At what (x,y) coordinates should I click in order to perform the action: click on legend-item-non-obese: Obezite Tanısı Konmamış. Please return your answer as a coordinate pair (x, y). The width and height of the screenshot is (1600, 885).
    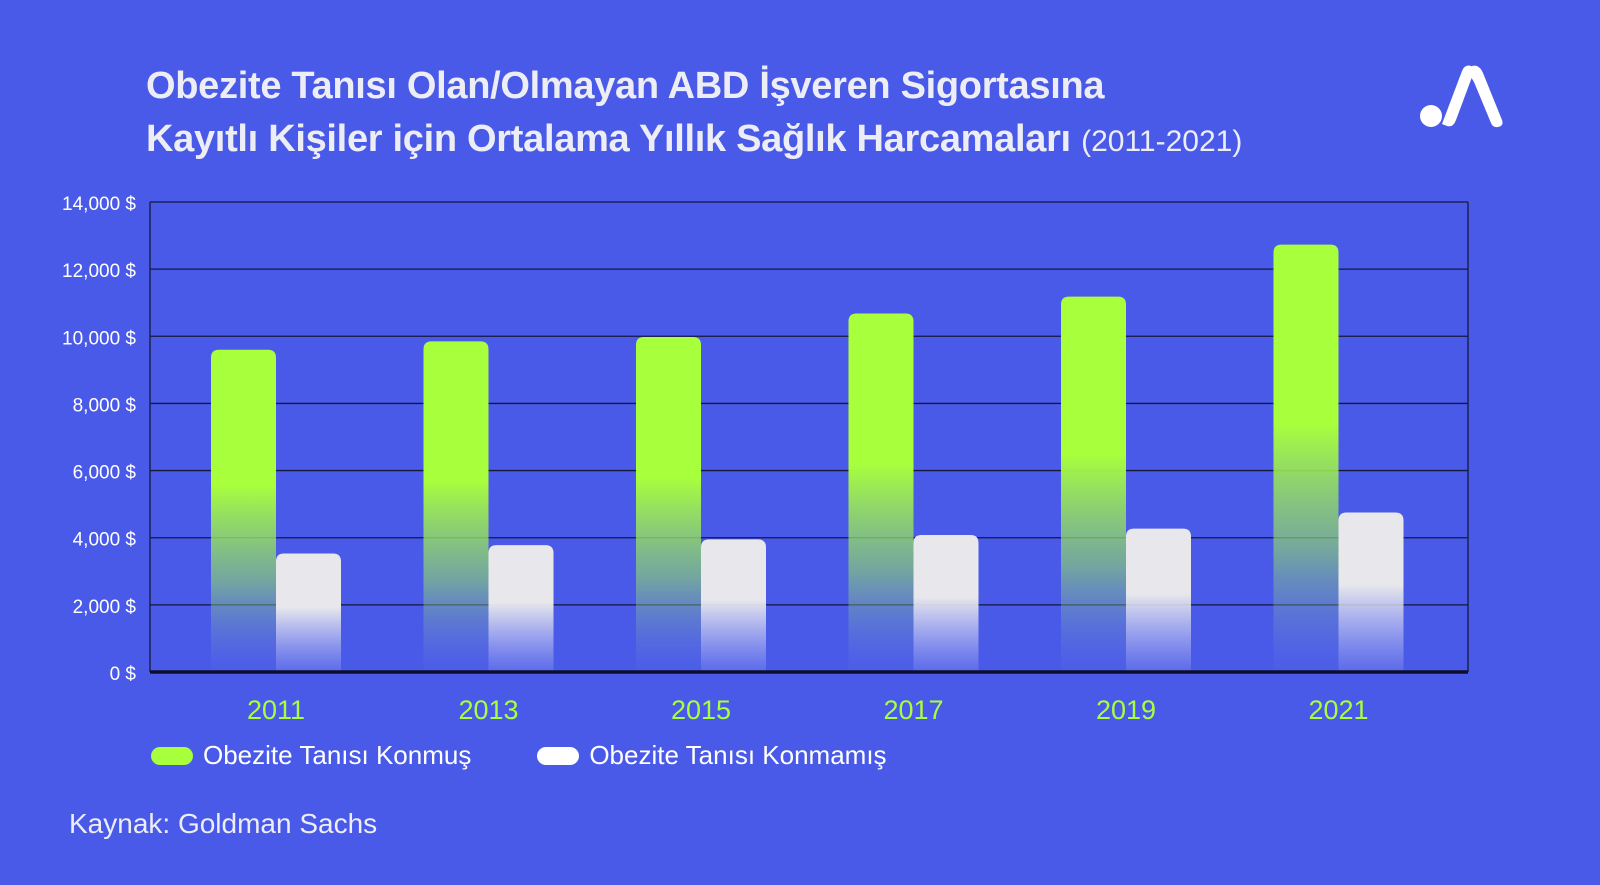
    Looking at the image, I should click on (712, 755).